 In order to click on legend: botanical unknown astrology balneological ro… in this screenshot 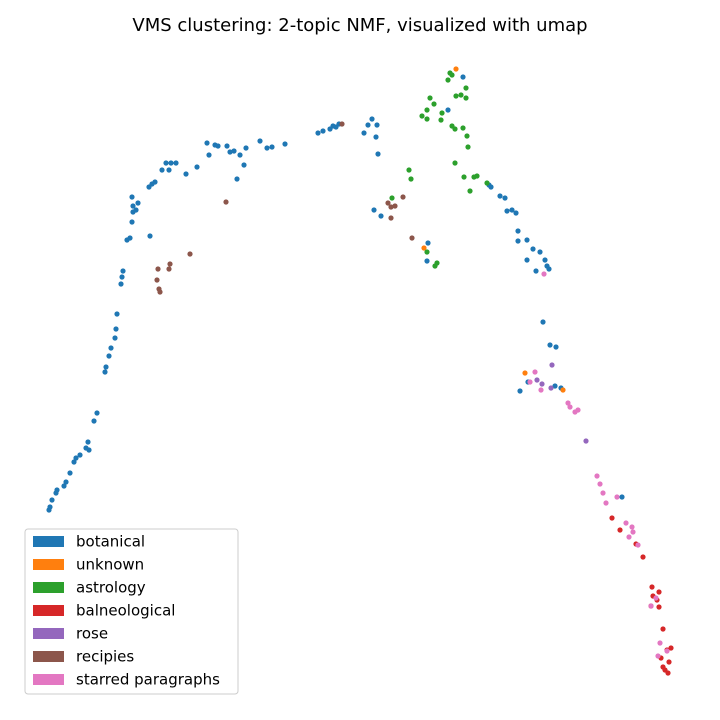, I will do `click(131, 611)`.